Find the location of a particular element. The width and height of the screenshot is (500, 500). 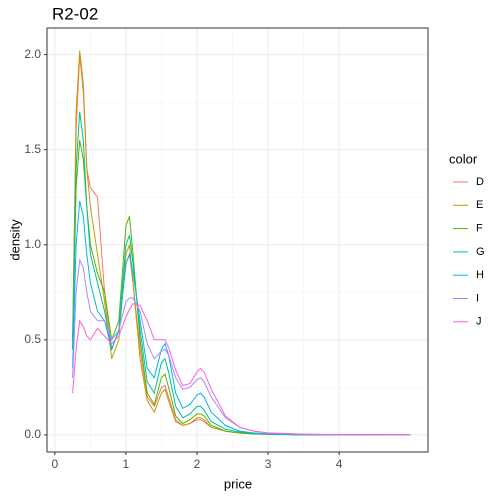

y-tick-label: 0.0 is located at coordinates (32, 434).